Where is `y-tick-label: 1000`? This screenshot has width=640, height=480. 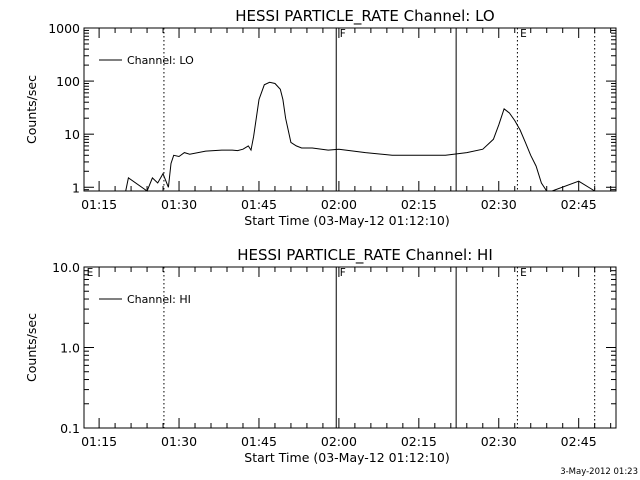
y-tick-label: 1000 is located at coordinates (64, 28).